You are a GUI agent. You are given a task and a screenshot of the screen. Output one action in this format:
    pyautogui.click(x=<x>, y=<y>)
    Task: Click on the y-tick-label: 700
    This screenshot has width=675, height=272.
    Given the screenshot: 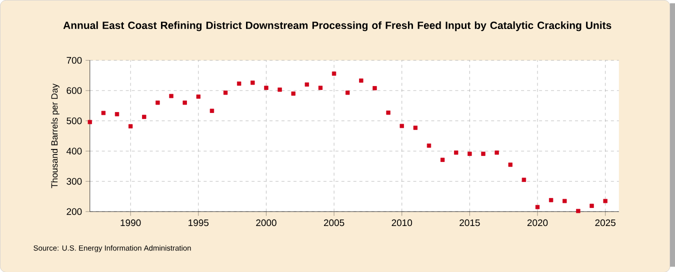 What is the action you would take?
    pyautogui.click(x=74, y=60)
    